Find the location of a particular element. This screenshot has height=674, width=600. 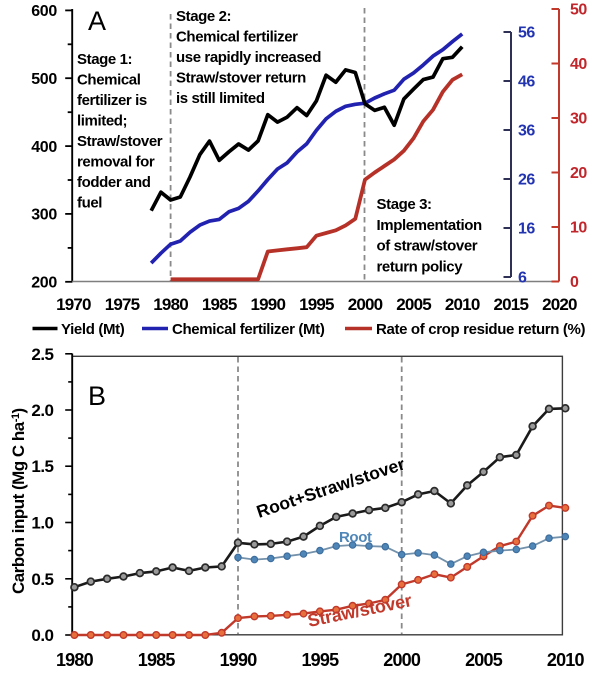

svg-text: 20 is located at coordinates (578, 173).